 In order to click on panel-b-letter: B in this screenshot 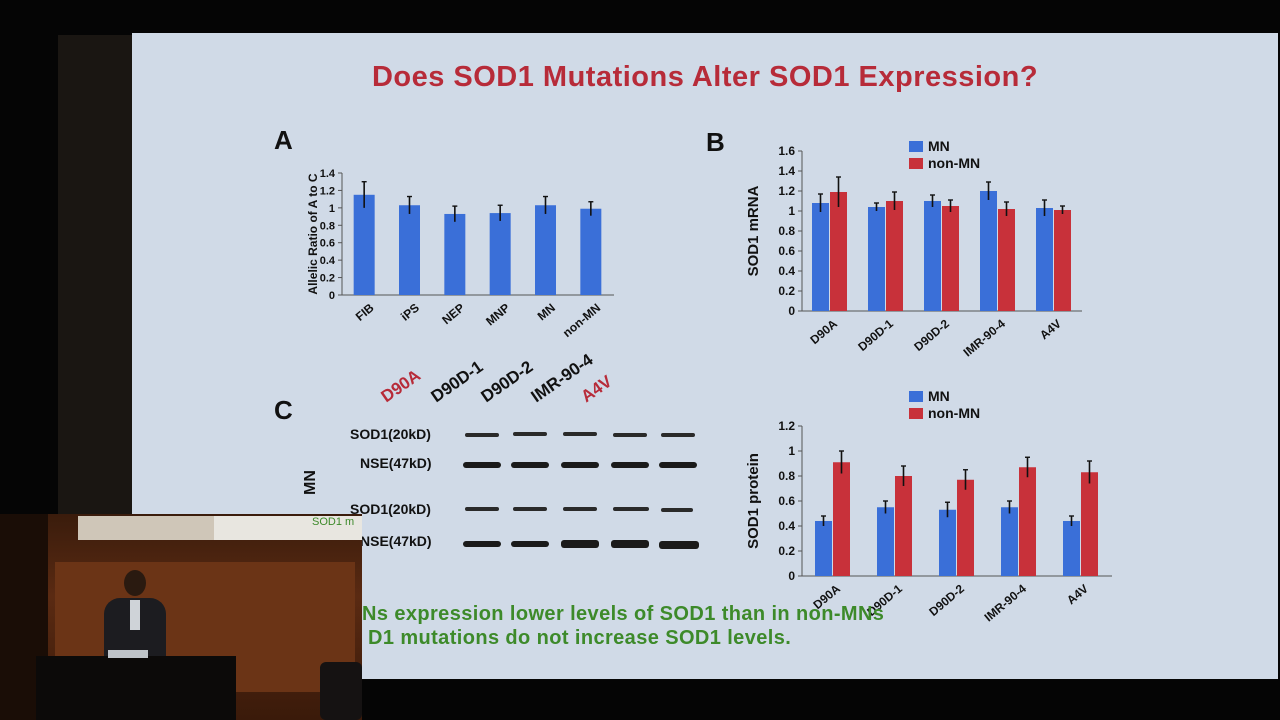, I will do `click(715, 142)`.